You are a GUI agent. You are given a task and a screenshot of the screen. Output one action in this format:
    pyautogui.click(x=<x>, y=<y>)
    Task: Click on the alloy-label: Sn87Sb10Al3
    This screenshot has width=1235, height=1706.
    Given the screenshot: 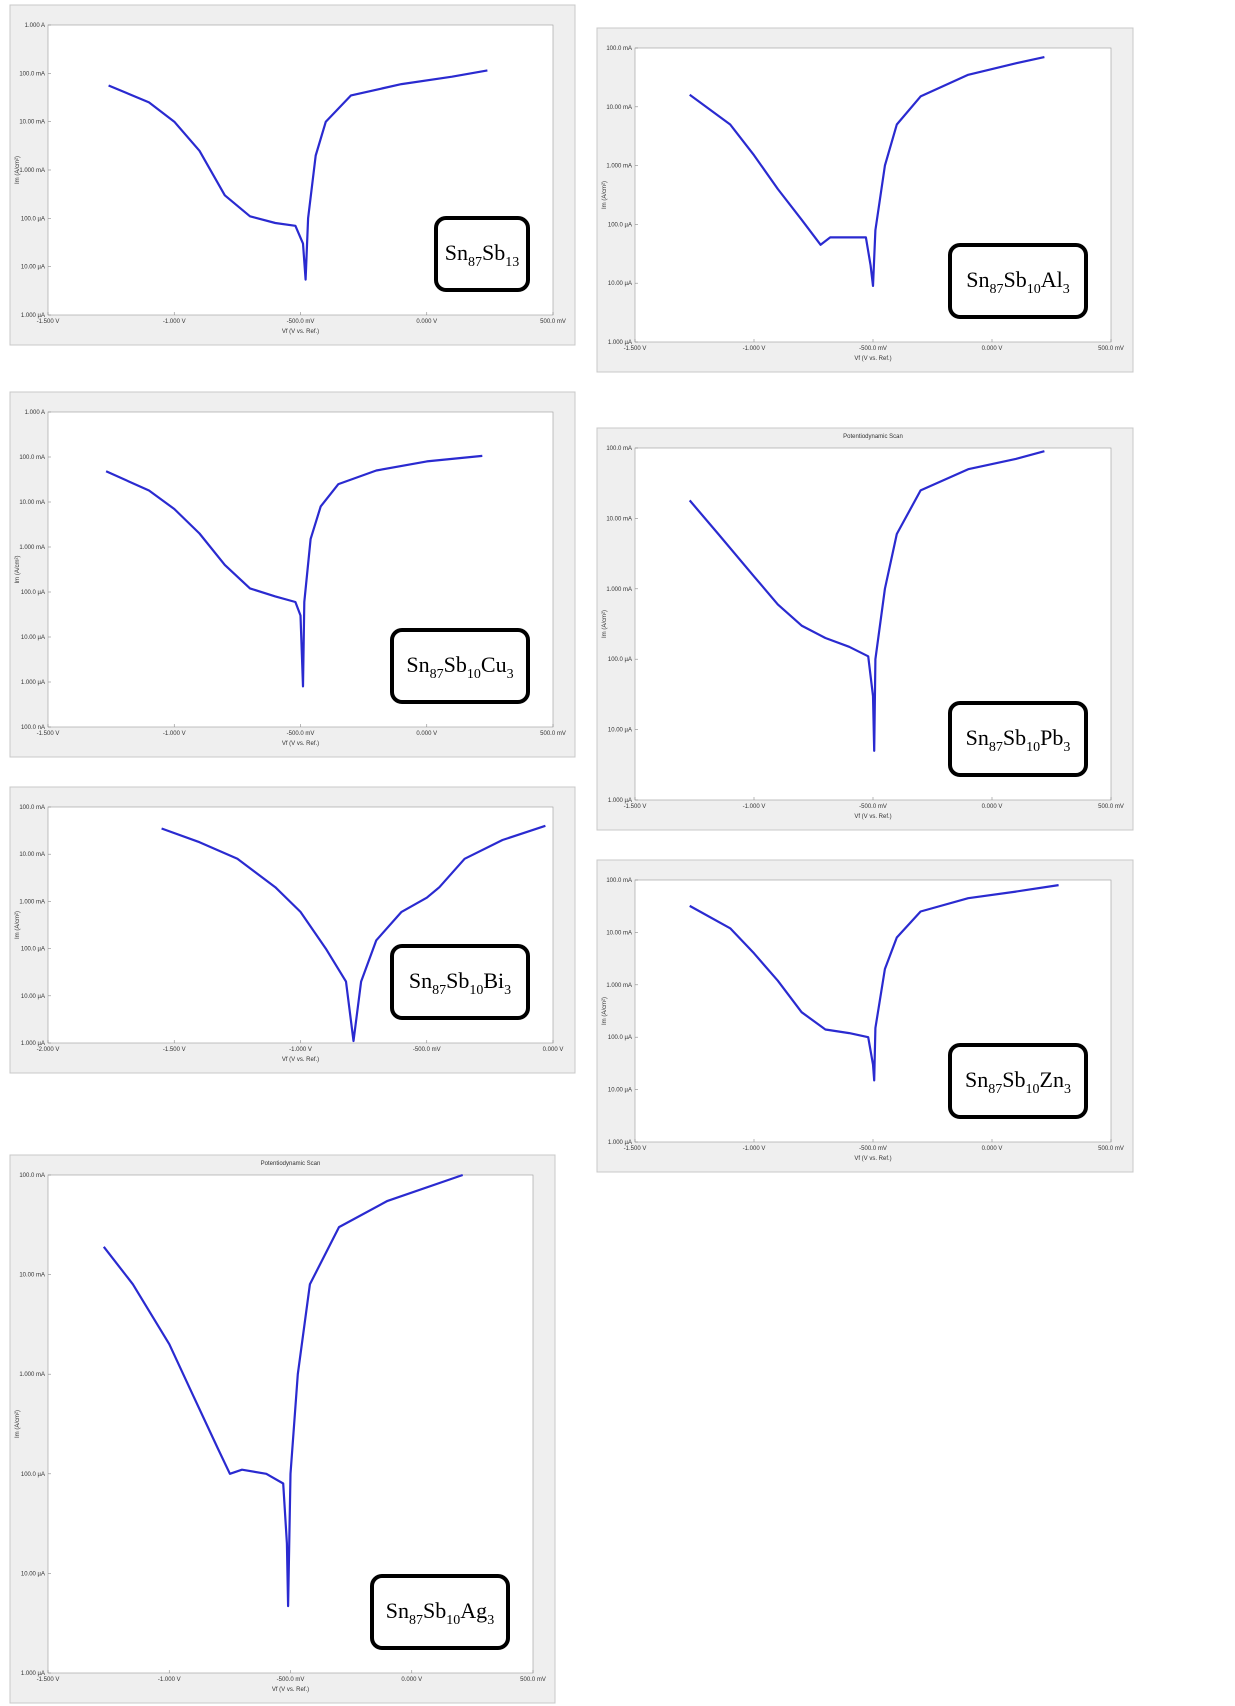 What is the action you would take?
    pyautogui.click(x=1018, y=282)
    